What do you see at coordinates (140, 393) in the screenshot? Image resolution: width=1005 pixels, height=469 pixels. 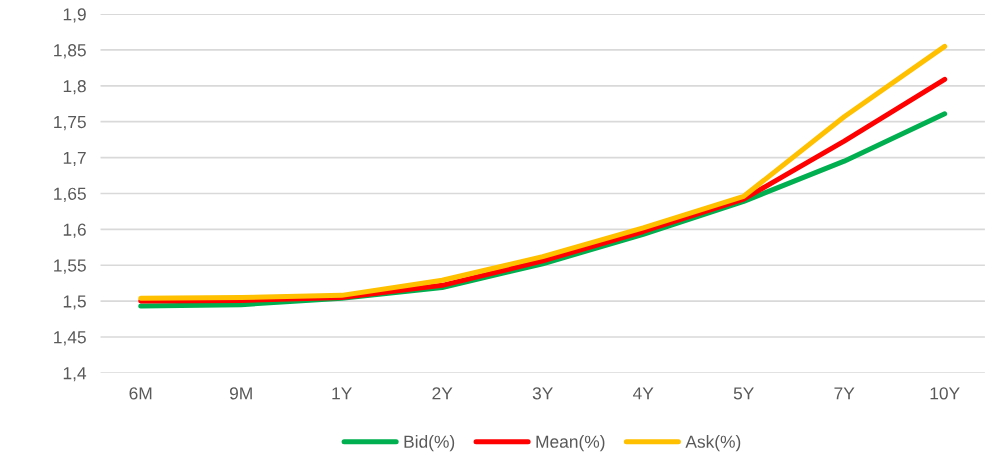 I see `x-tick-label: 6M` at bounding box center [140, 393].